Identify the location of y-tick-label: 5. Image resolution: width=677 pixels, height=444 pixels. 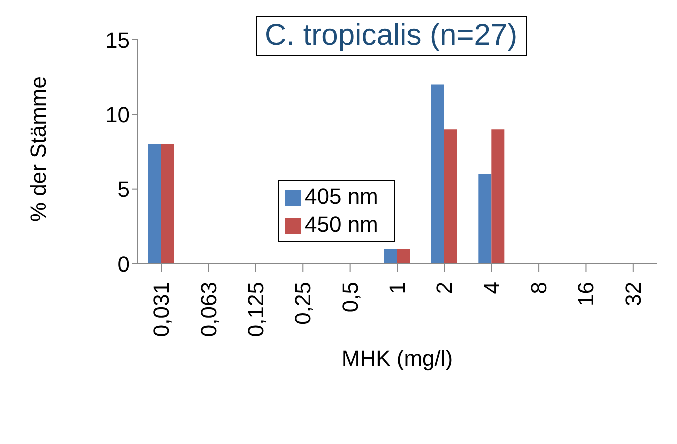
(124, 189).